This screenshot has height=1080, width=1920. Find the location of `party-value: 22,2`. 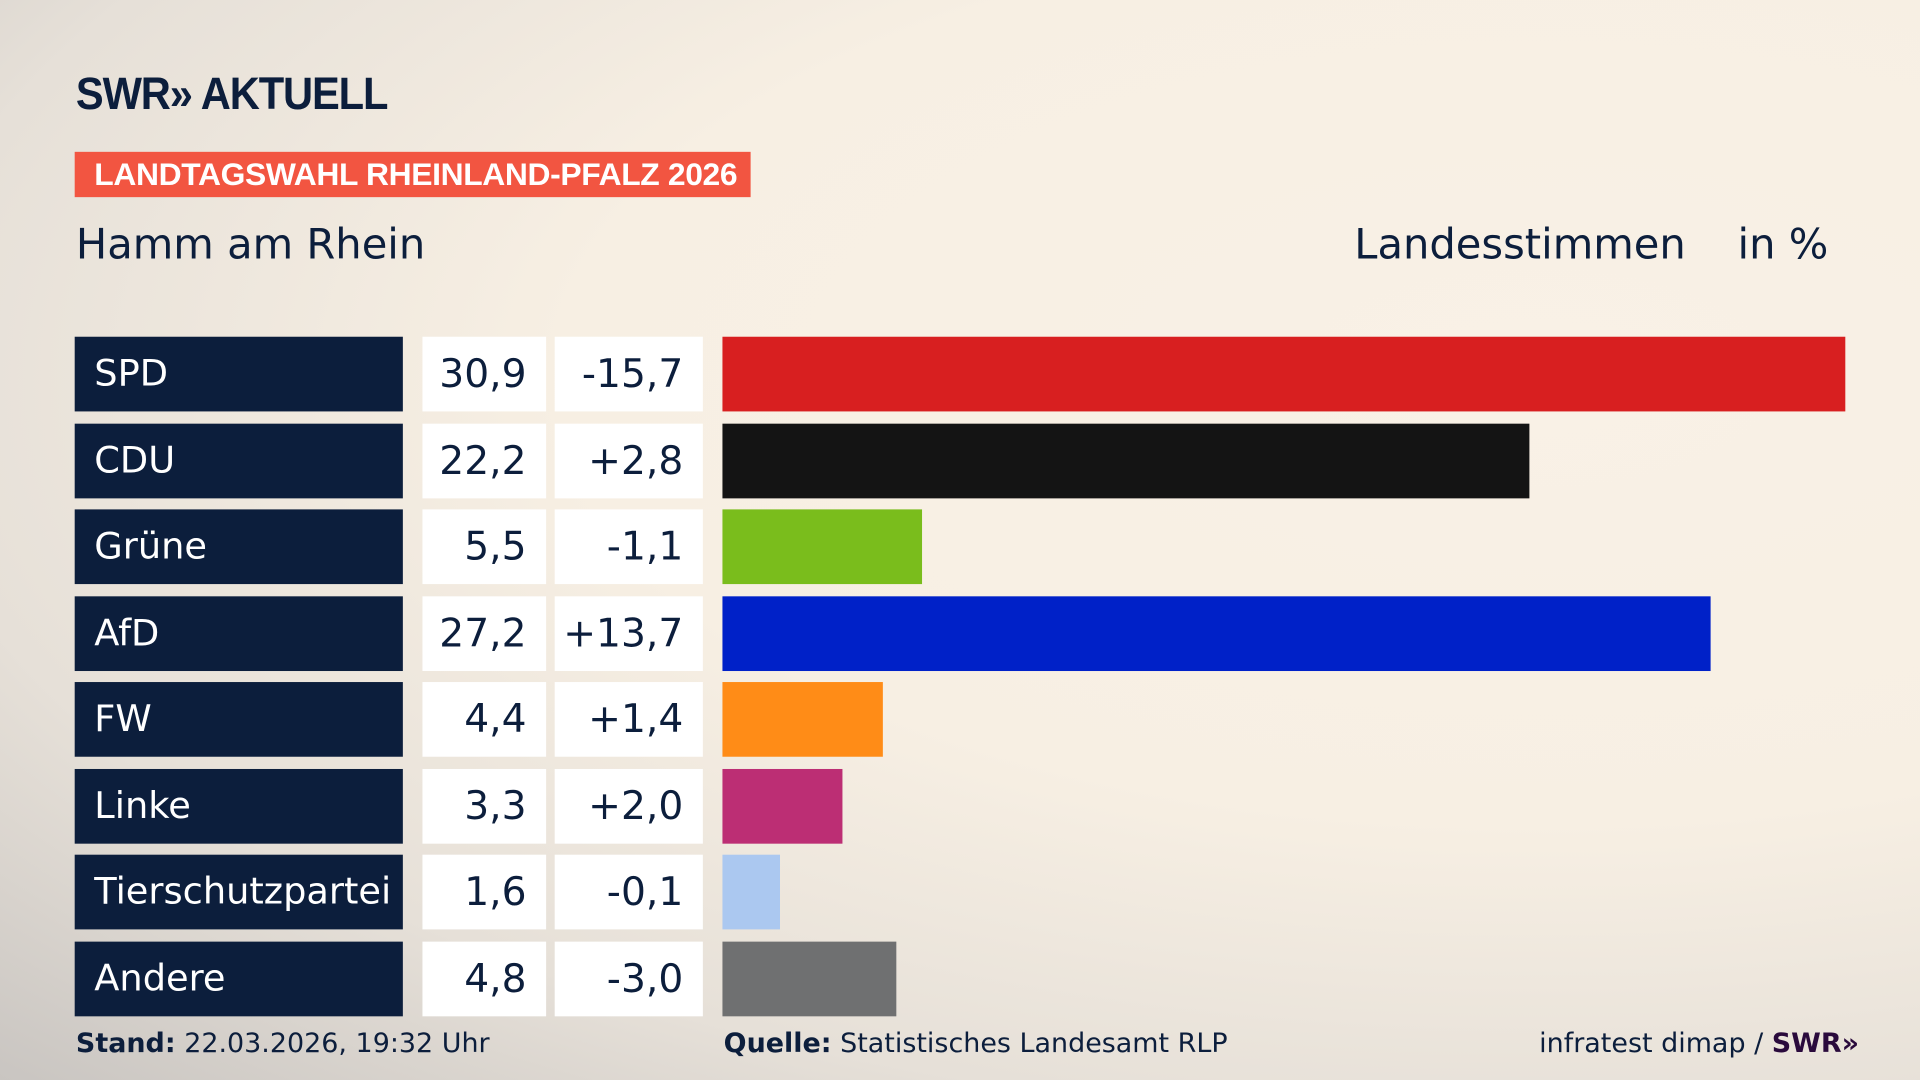

party-value: 22,2 is located at coordinates (484, 460).